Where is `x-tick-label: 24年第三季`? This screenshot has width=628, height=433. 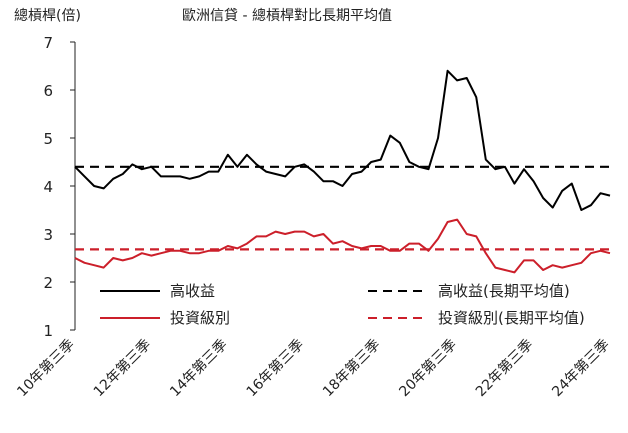 x-tick-label: 24年第三季 is located at coordinates (581, 368).